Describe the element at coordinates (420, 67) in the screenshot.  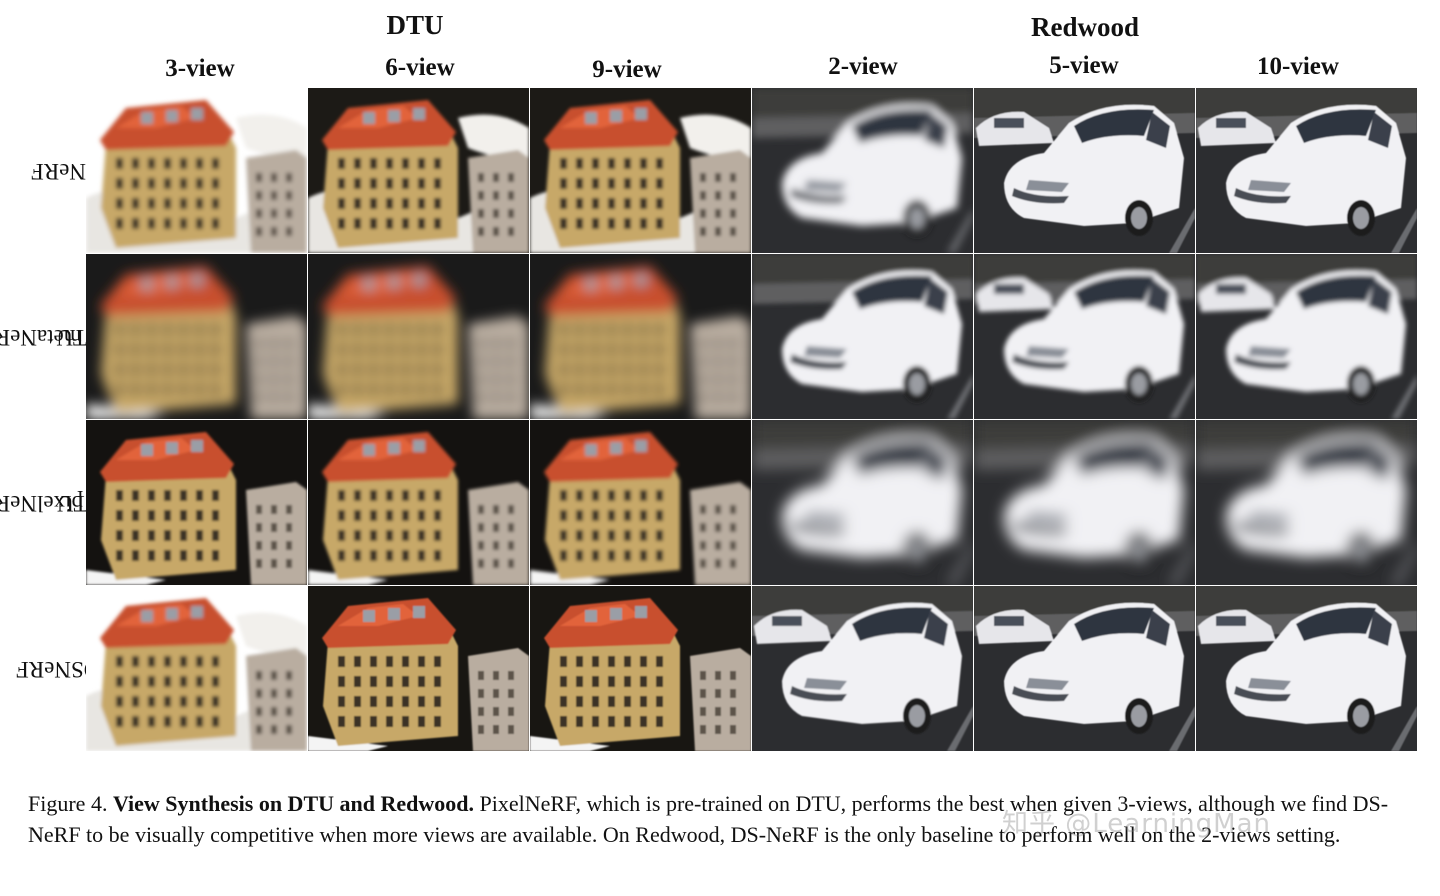
I see `column-header-6-view: 6-view` at that location.